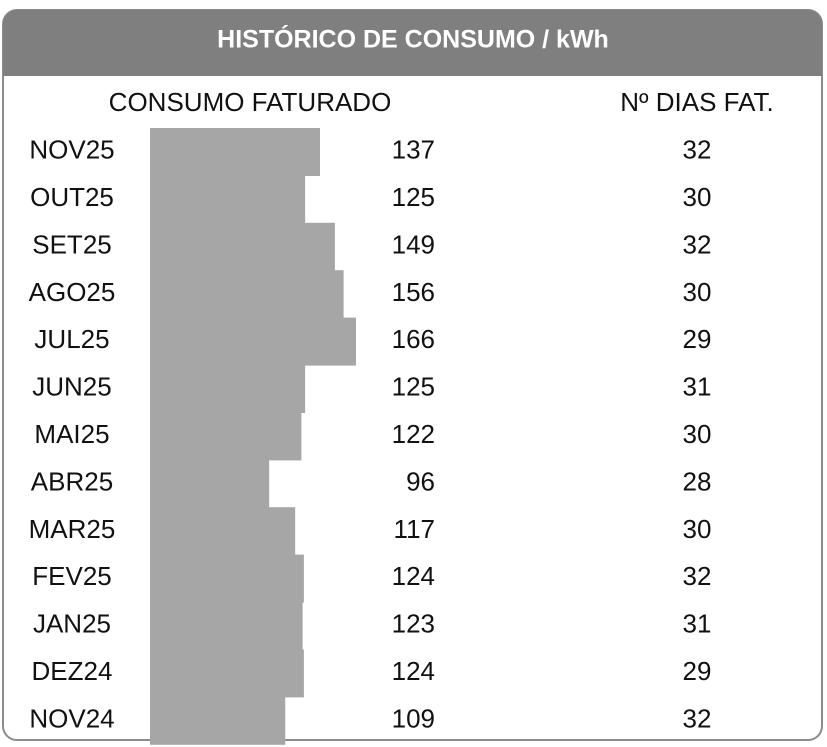  I want to click on month-label: AGO25, so click(72, 292).